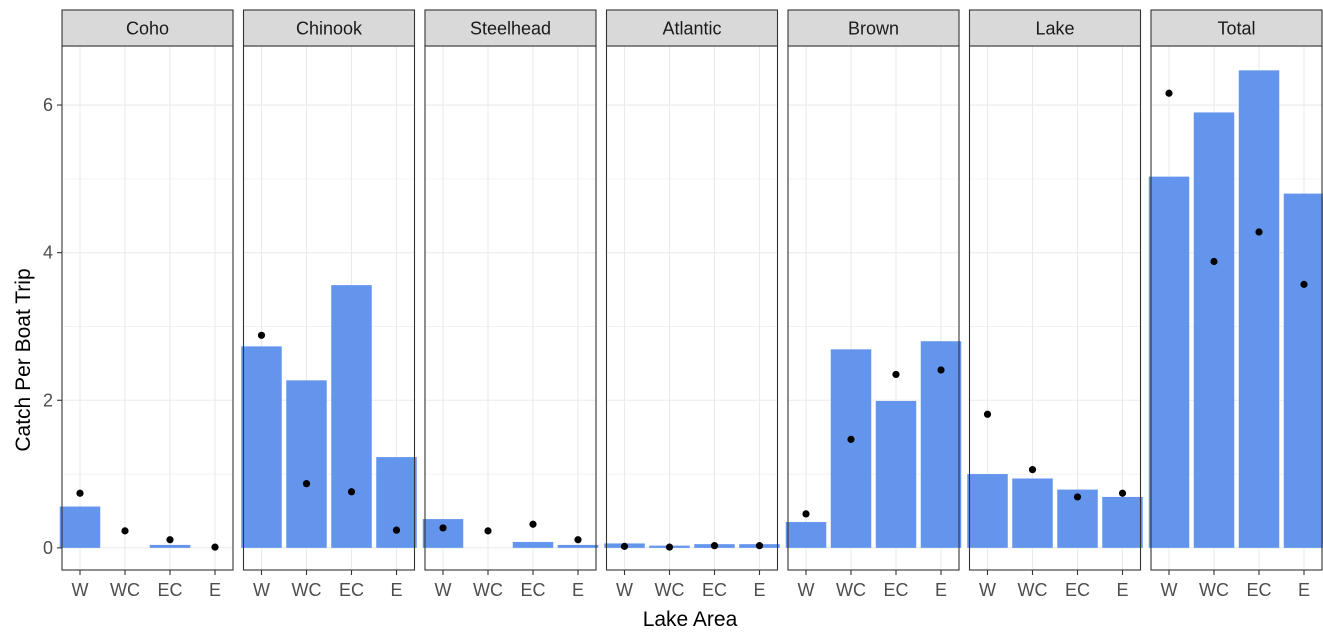 This screenshot has height=633, width=1323. What do you see at coordinates (896, 474) in the screenshot?
I see `bar-brown-ec` at bounding box center [896, 474].